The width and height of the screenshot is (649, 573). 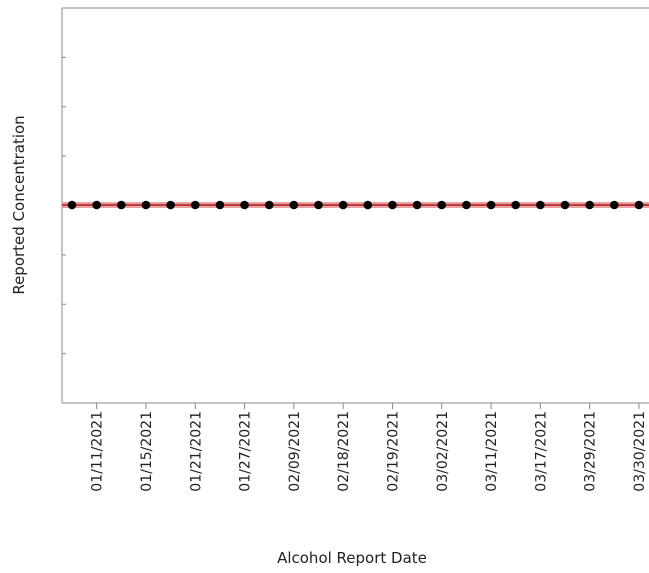 What do you see at coordinates (355, 205) in the screenshot?
I see `series` at bounding box center [355, 205].